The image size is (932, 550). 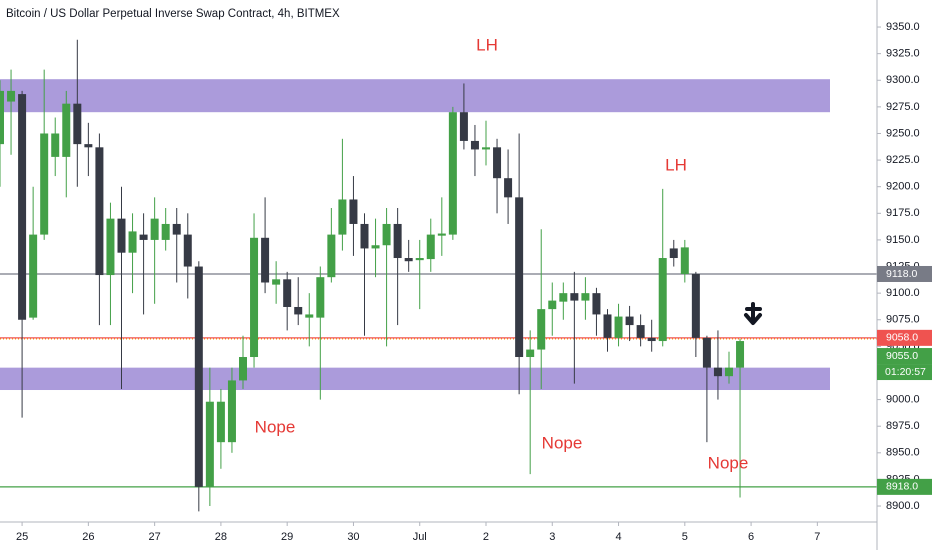 What do you see at coordinates (903, 80) in the screenshot?
I see `y-tick-label: 9300.0` at bounding box center [903, 80].